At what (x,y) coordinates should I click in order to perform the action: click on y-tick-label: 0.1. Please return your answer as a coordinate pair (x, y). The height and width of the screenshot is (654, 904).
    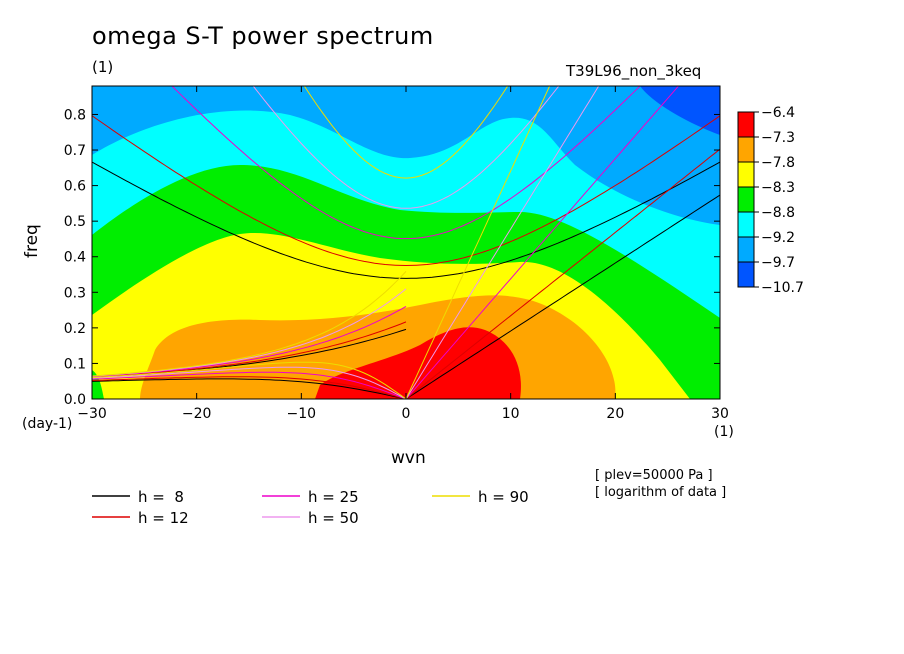
    Looking at the image, I should click on (75, 364).